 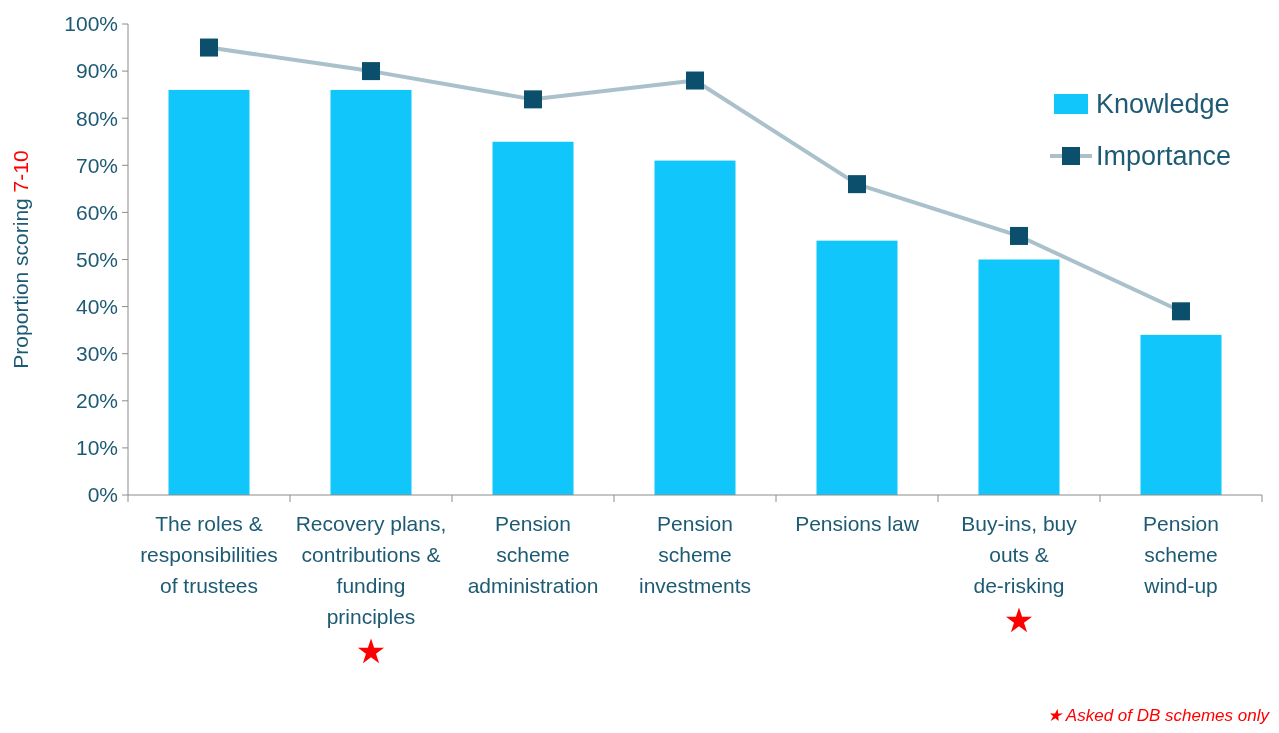 What do you see at coordinates (96, 354) in the screenshot?
I see `y-tick-label: 30%` at bounding box center [96, 354].